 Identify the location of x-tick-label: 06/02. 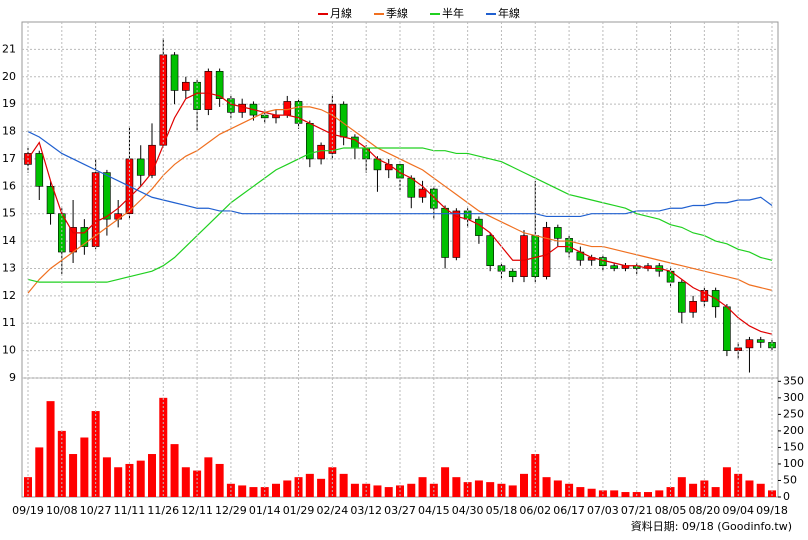
(535, 510).